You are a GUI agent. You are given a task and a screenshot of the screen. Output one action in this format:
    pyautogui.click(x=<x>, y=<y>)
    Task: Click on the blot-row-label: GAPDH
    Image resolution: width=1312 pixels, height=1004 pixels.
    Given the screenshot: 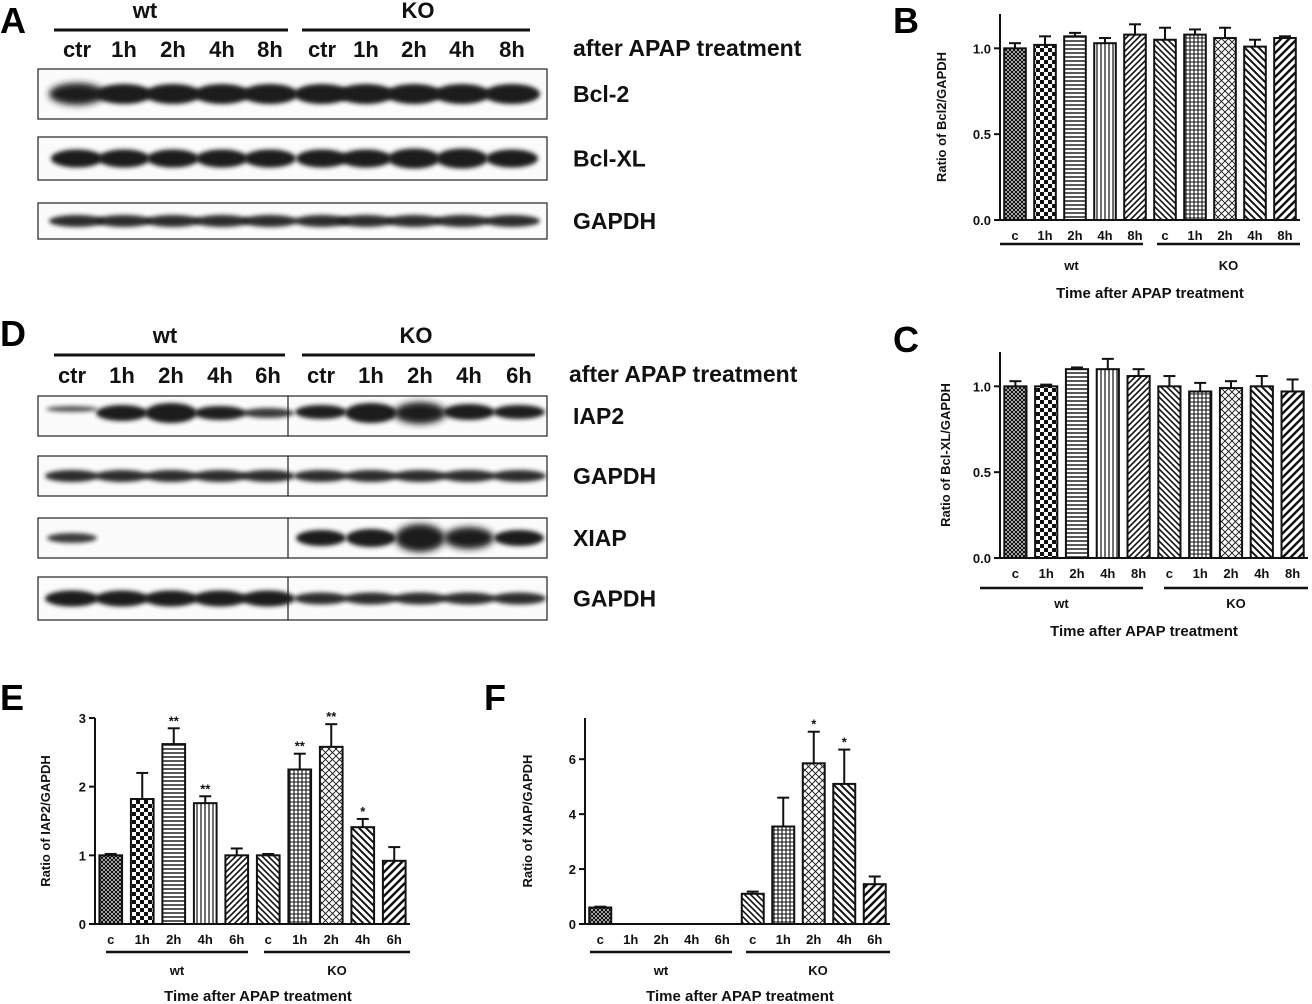 What is the action you would take?
    pyautogui.click(x=614, y=599)
    